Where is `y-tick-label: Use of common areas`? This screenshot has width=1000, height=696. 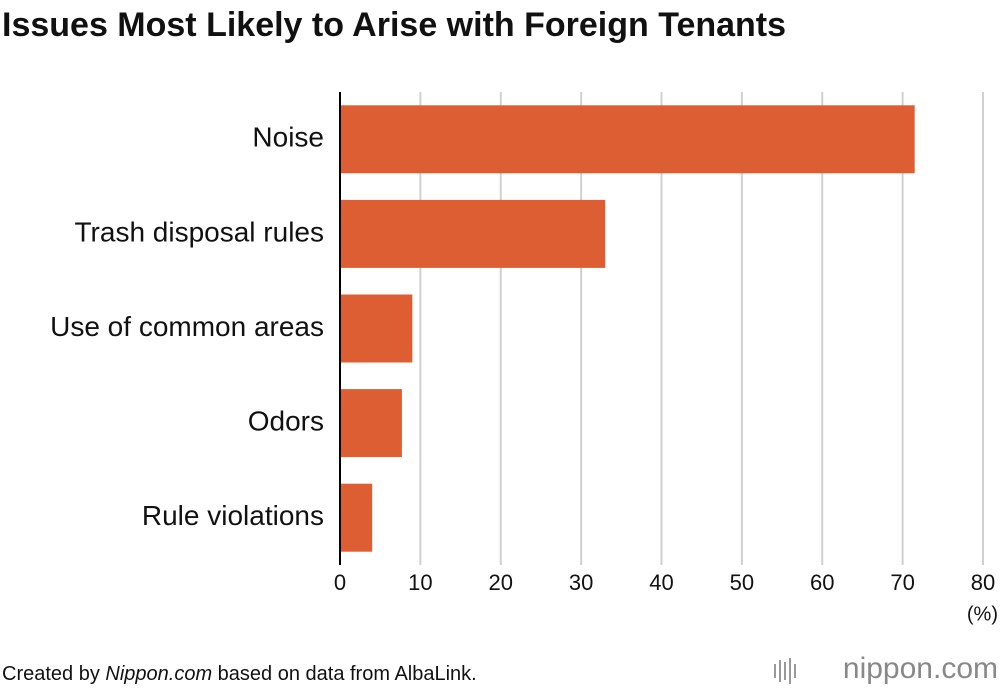 y-tick-label: Use of common areas is located at coordinates (187, 326).